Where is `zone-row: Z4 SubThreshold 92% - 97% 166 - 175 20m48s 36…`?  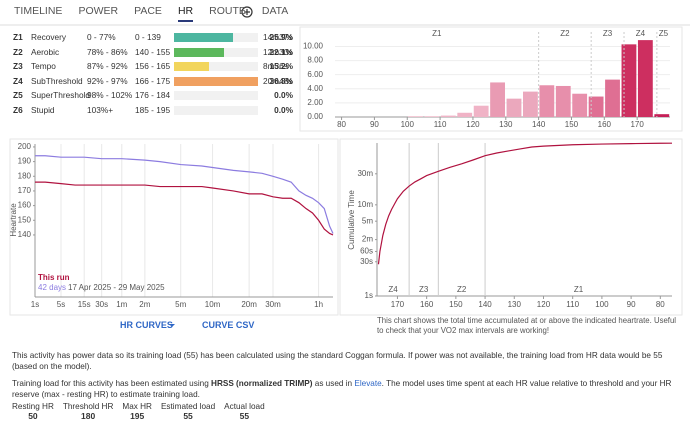
zone-row: Z4 SubThreshold 92% - 97% 166 - 175 20m48s 36… is located at coordinates (153, 81).